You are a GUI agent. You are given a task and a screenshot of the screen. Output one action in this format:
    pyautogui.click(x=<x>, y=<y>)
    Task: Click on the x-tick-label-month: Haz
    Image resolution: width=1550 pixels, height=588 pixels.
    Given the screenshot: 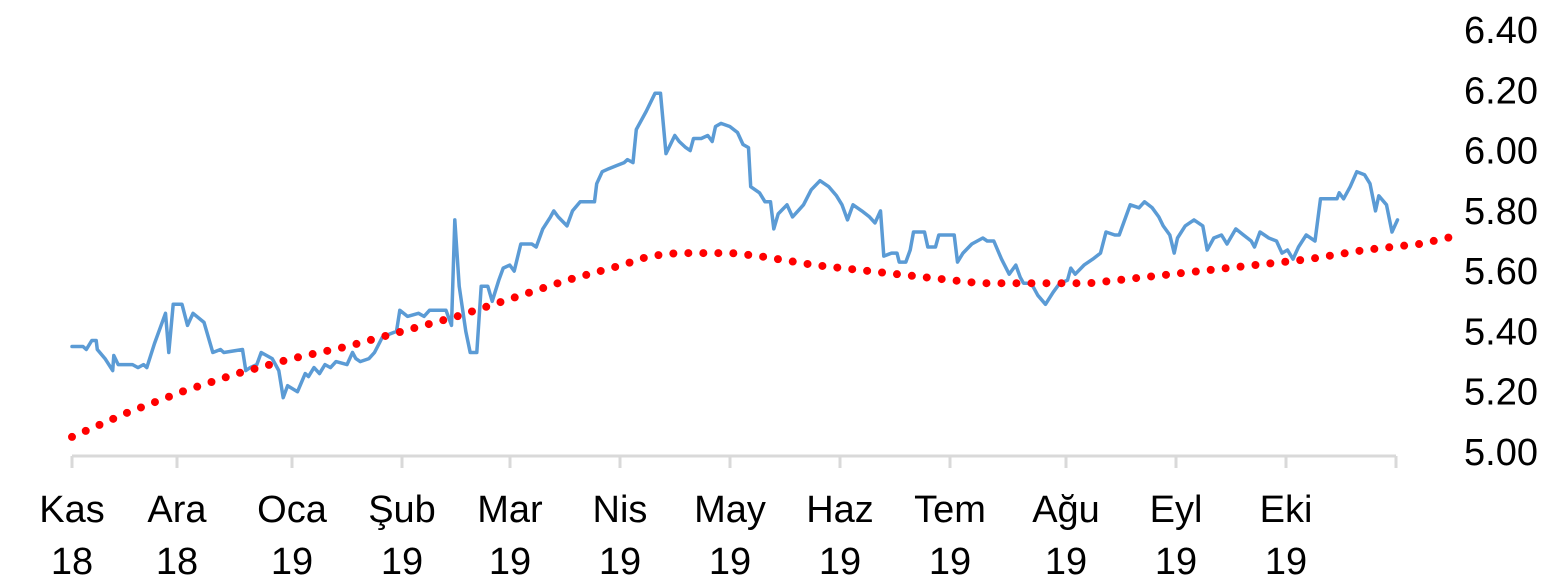 What is the action you would take?
    pyautogui.click(x=840, y=510)
    